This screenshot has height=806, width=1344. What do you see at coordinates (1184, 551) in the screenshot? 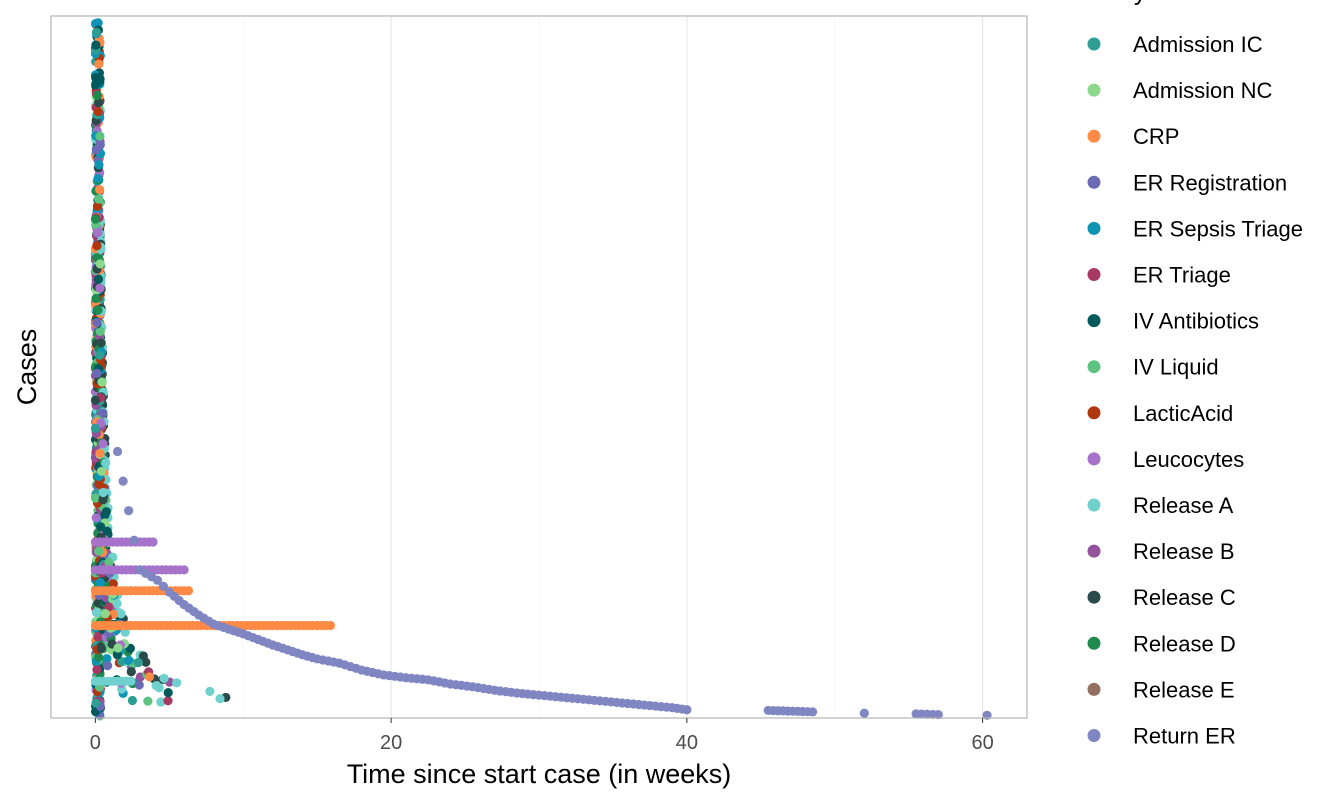
I see `legend-label: Release B` at bounding box center [1184, 551].